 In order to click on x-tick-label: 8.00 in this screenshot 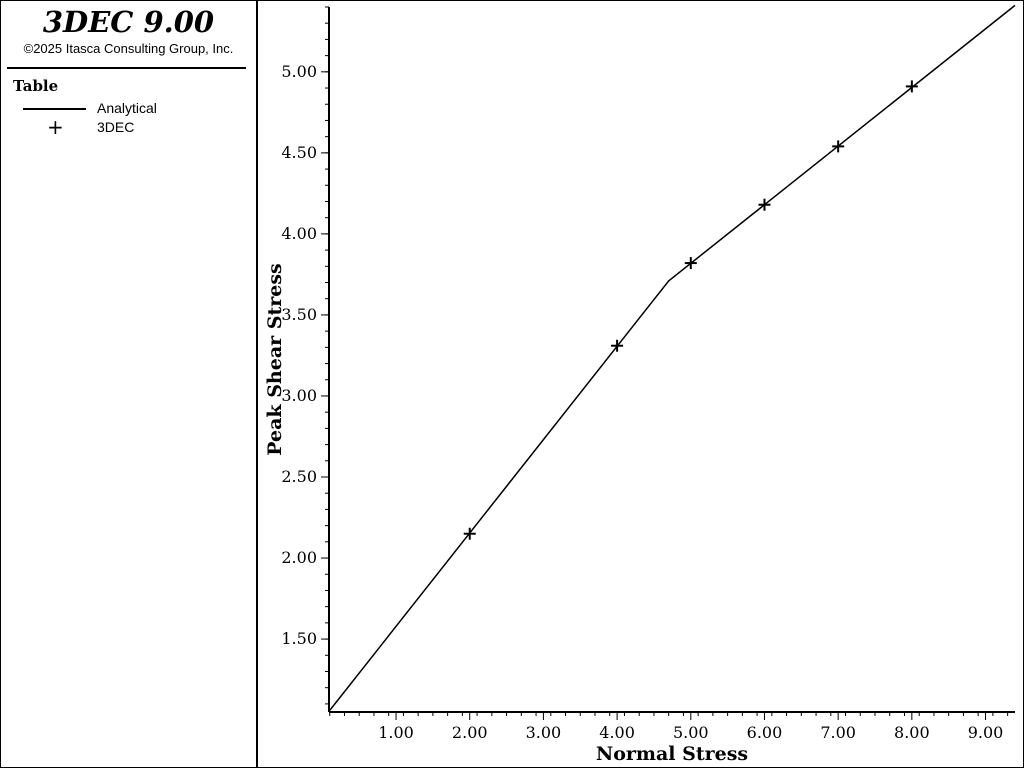, I will do `click(912, 732)`.